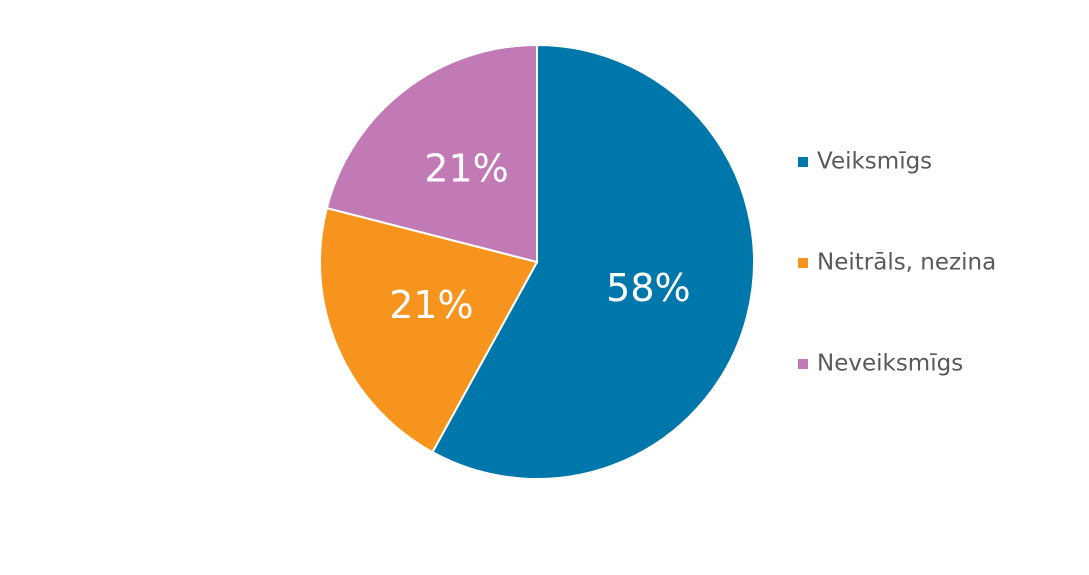 Image resolution: width=1089 pixels, height=575 pixels. Describe the element at coordinates (890, 364) in the screenshot. I see `legend-label: Neveiksmīgs` at that location.